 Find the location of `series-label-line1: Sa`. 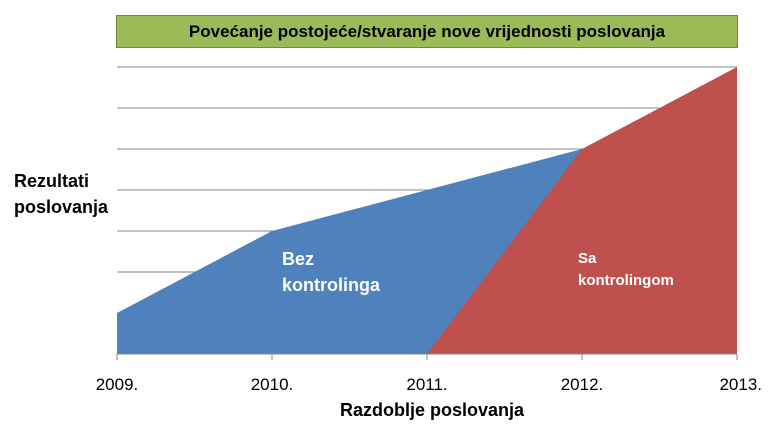

series-label-line1: Sa is located at coordinates (587, 258).